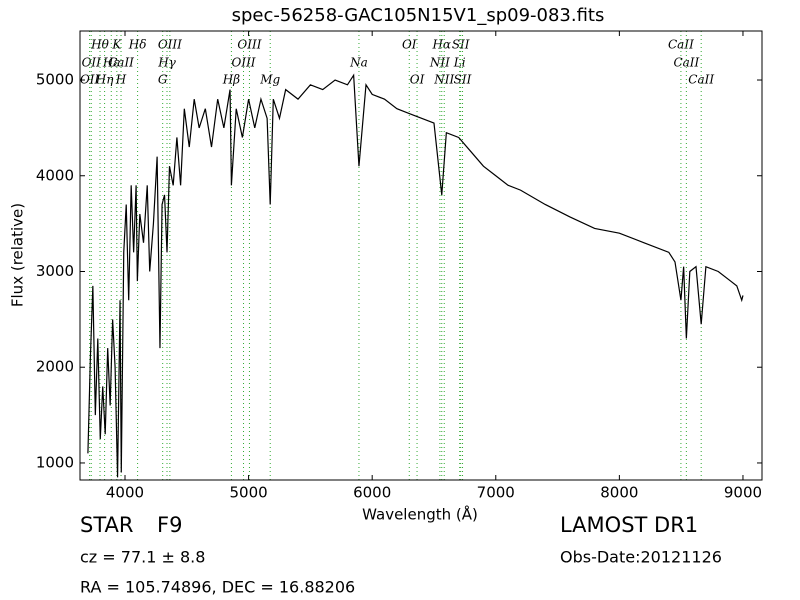  What do you see at coordinates (420, 514) in the screenshot?
I see `x-axis-label: Wavelength (Å)` at bounding box center [420, 514].